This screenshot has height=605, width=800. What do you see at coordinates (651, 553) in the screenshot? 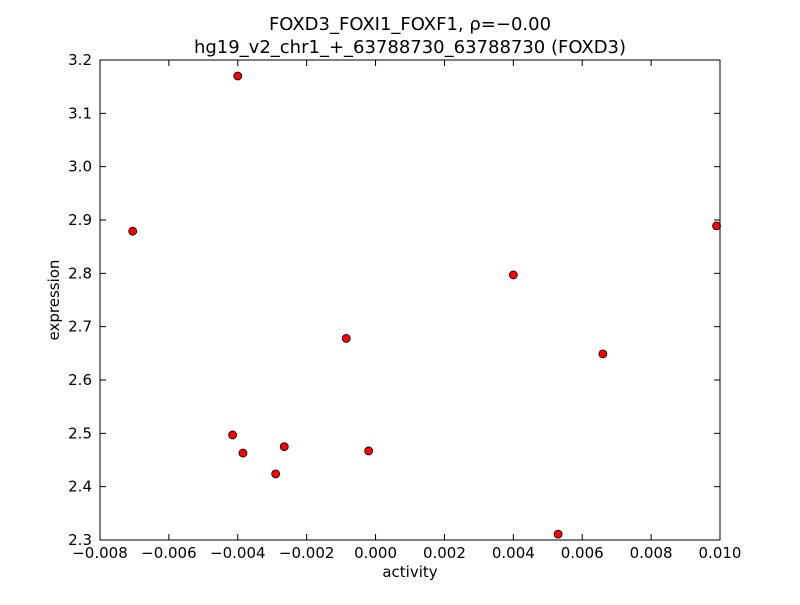
I see `x-tick-label: 0.008` at bounding box center [651, 553].